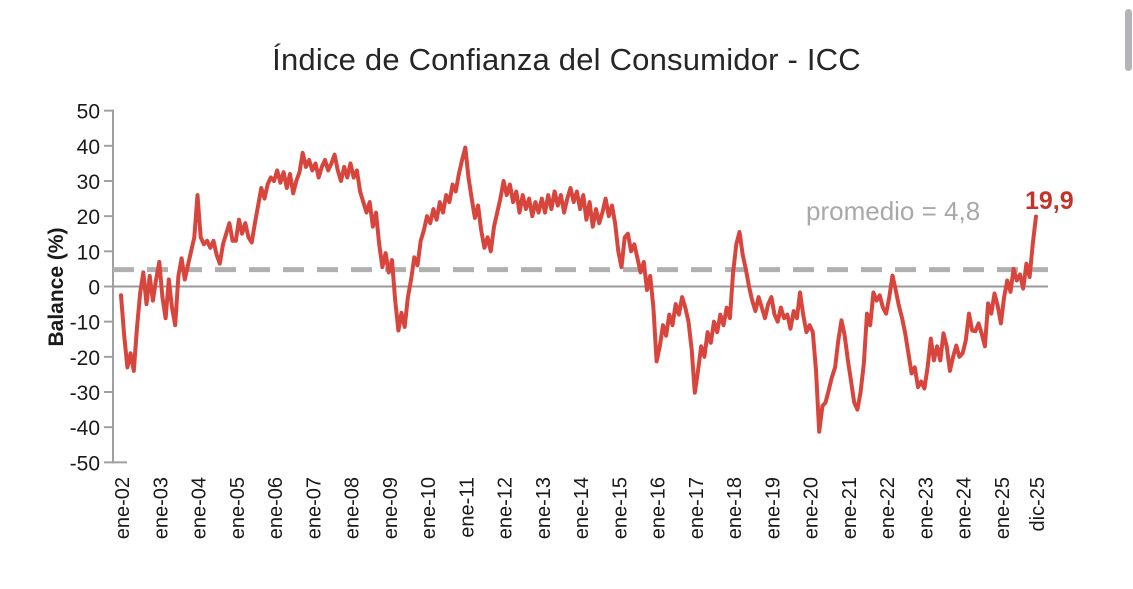  Describe the element at coordinates (965, 508) in the screenshot. I see `x-axis-tick-label: ene-24` at that location.